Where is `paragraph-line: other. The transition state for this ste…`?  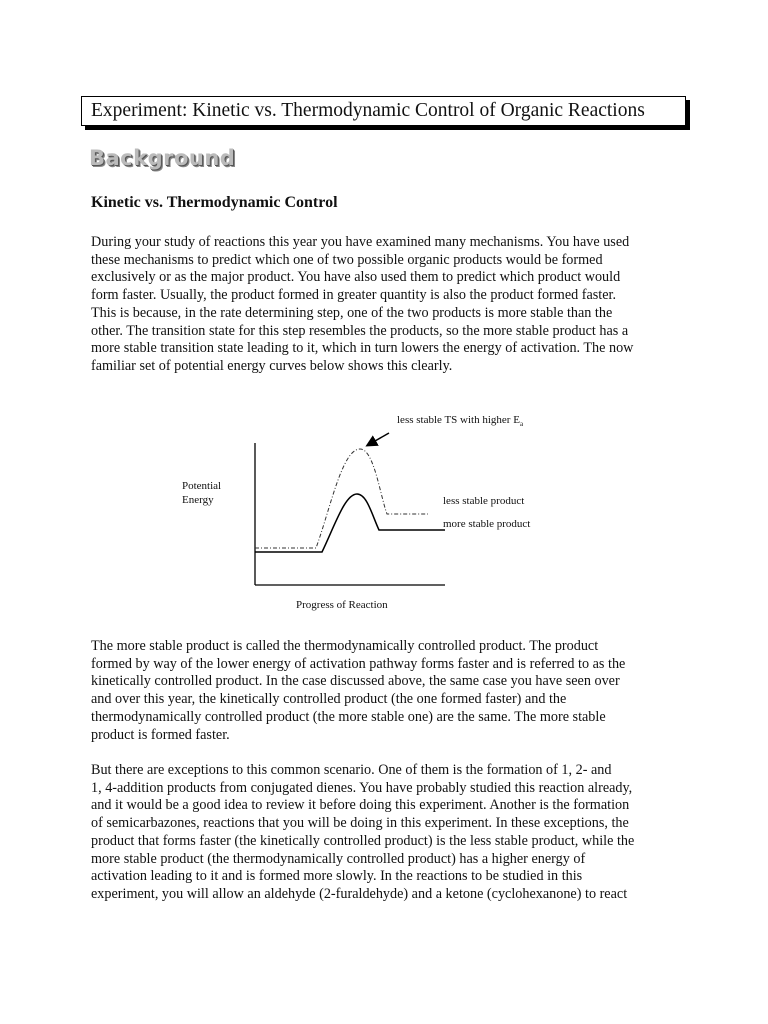 paragraph-line: other. The transition state for this ste… is located at coordinates (360, 330).